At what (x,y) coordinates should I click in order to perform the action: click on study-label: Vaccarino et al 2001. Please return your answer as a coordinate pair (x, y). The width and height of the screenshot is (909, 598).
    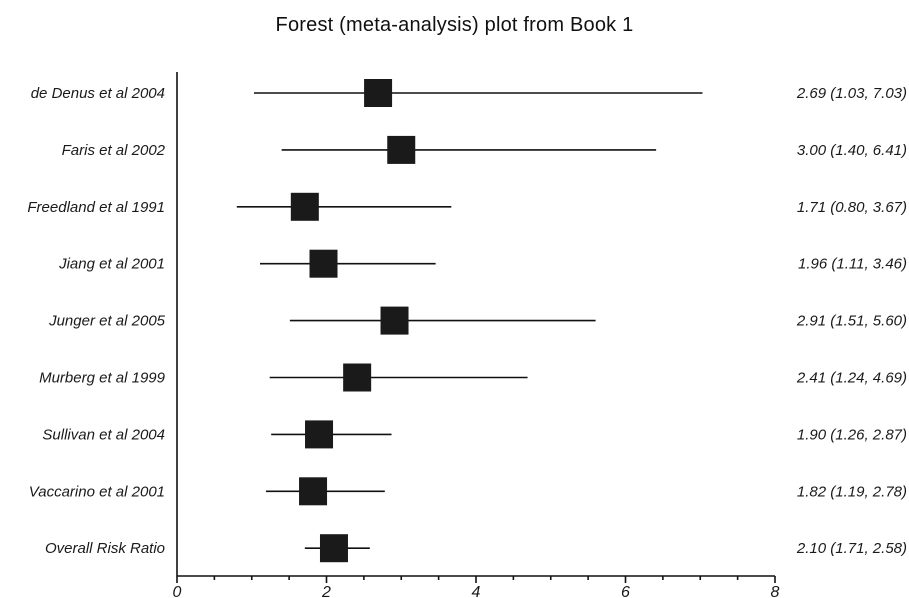
    Looking at the image, I should click on (97, 491).